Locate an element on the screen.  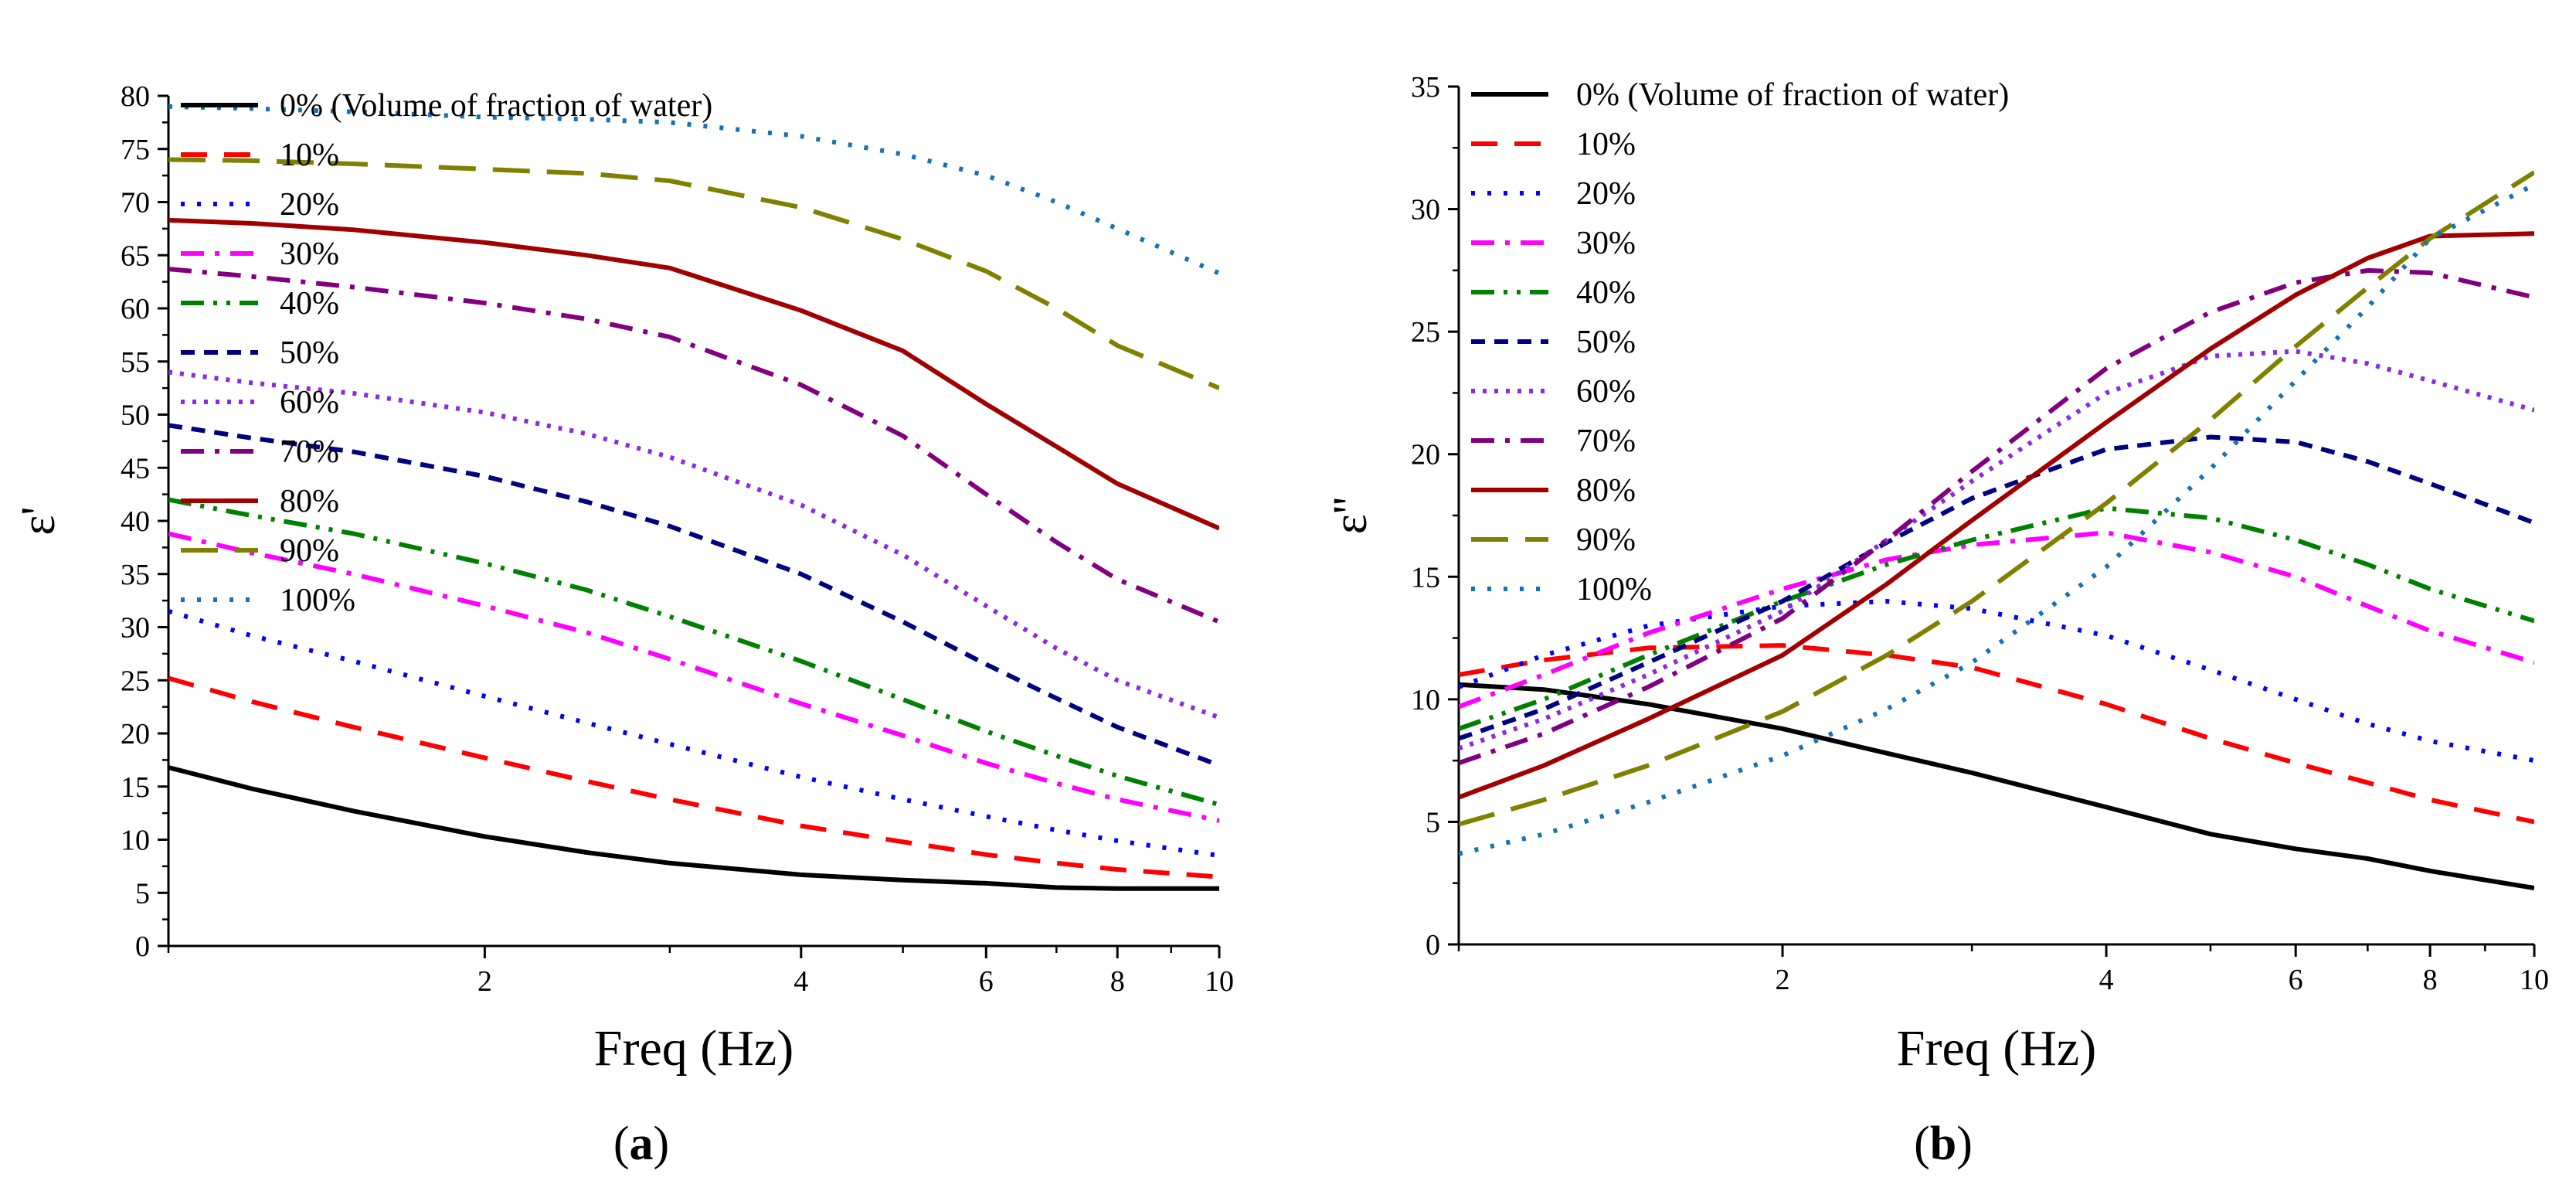
y-tick-label-a: 40 is located at coordinates (135, 521).